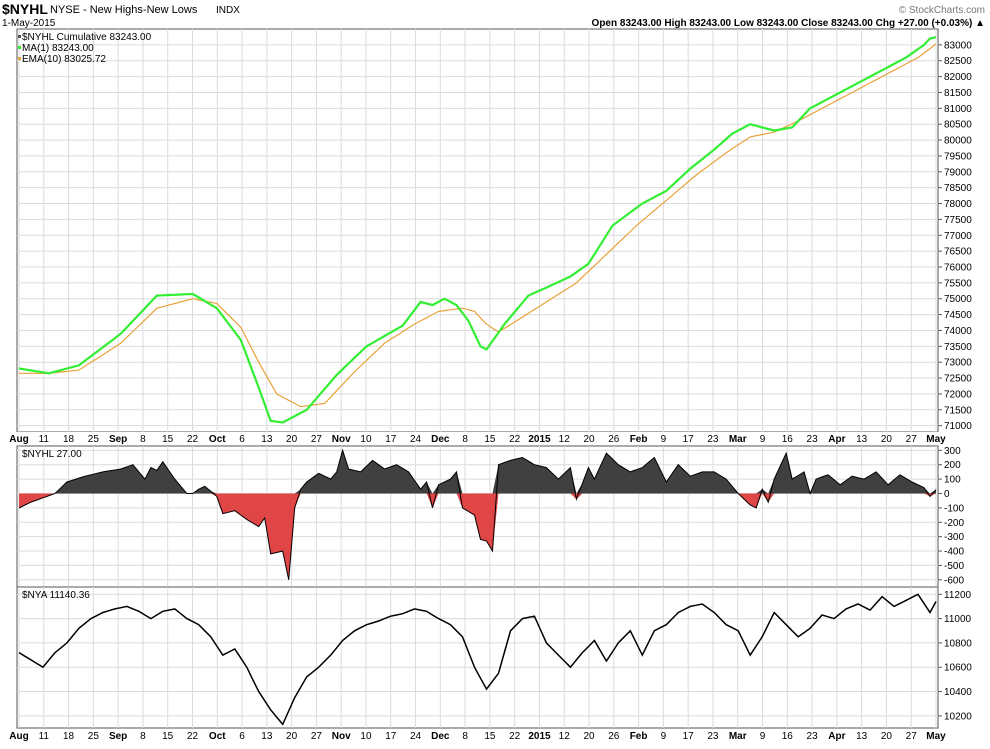 The image size is (990, 749). Describe the element at coordinates (958, 77) in the screenshot. I see `y-tick-label: 82000` at that location.